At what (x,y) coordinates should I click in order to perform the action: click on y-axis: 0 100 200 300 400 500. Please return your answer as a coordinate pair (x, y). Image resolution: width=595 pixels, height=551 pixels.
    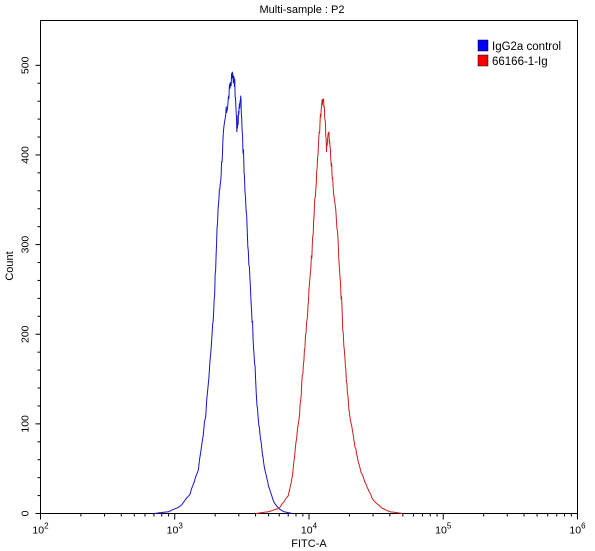
    Looking at the image, I should click on (30, 286).